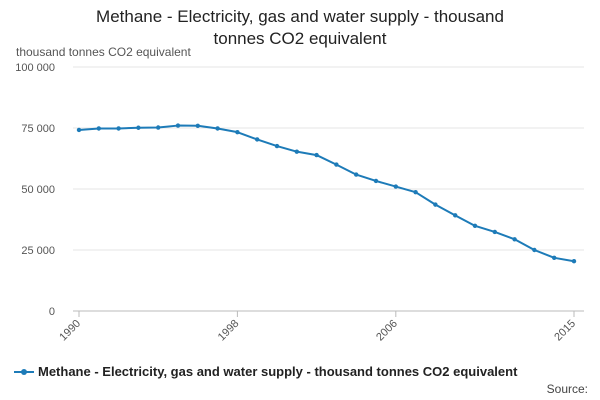  Describe the element at coordinates (229, 331) in the screenshot. I see `x-tick-label: 1998` at that location.